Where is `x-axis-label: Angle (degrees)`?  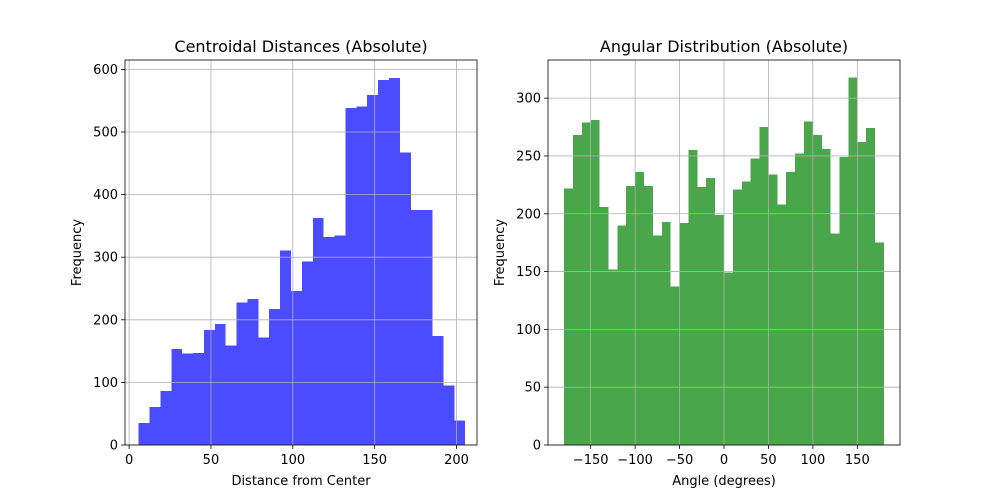 x-axis-label: Angle (degrees) is located at coordinates (724, 481).